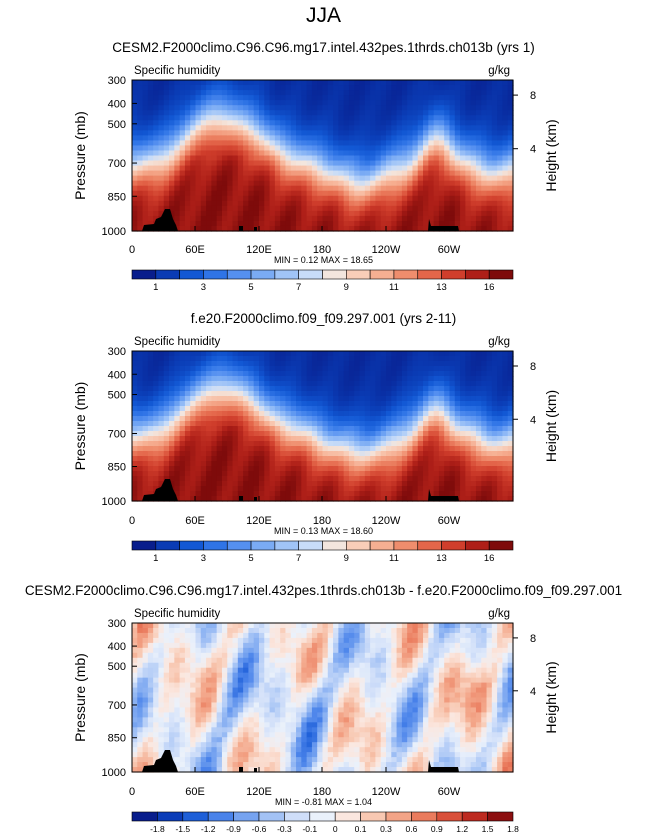 Image resolution: width=647 pixels, height=834 pixels. What do you see at coordinates (259, 250) in the screenshot?
I see `x-tick-label: 120E` at bounding box center [259, 250].